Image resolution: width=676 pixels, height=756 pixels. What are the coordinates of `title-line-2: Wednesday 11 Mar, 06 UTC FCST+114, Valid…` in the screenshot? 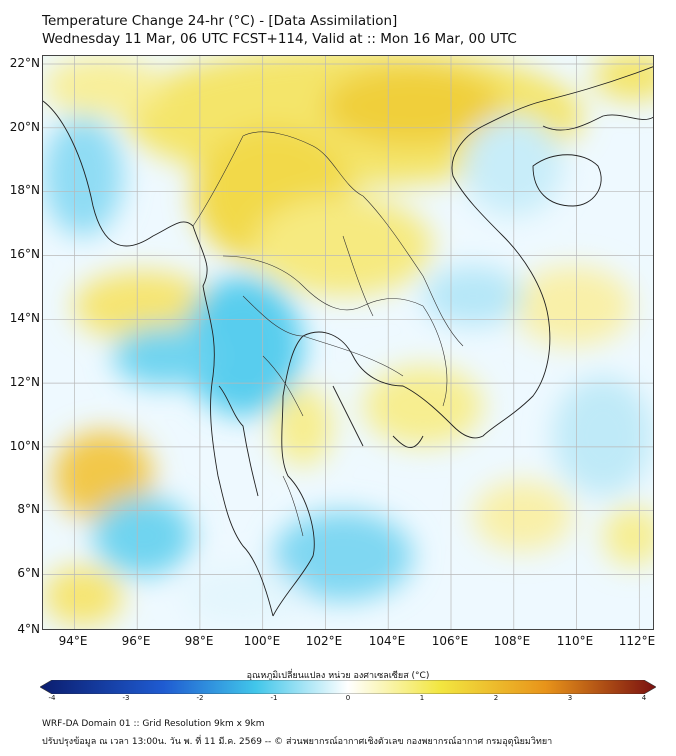 It's located at (279, 39).